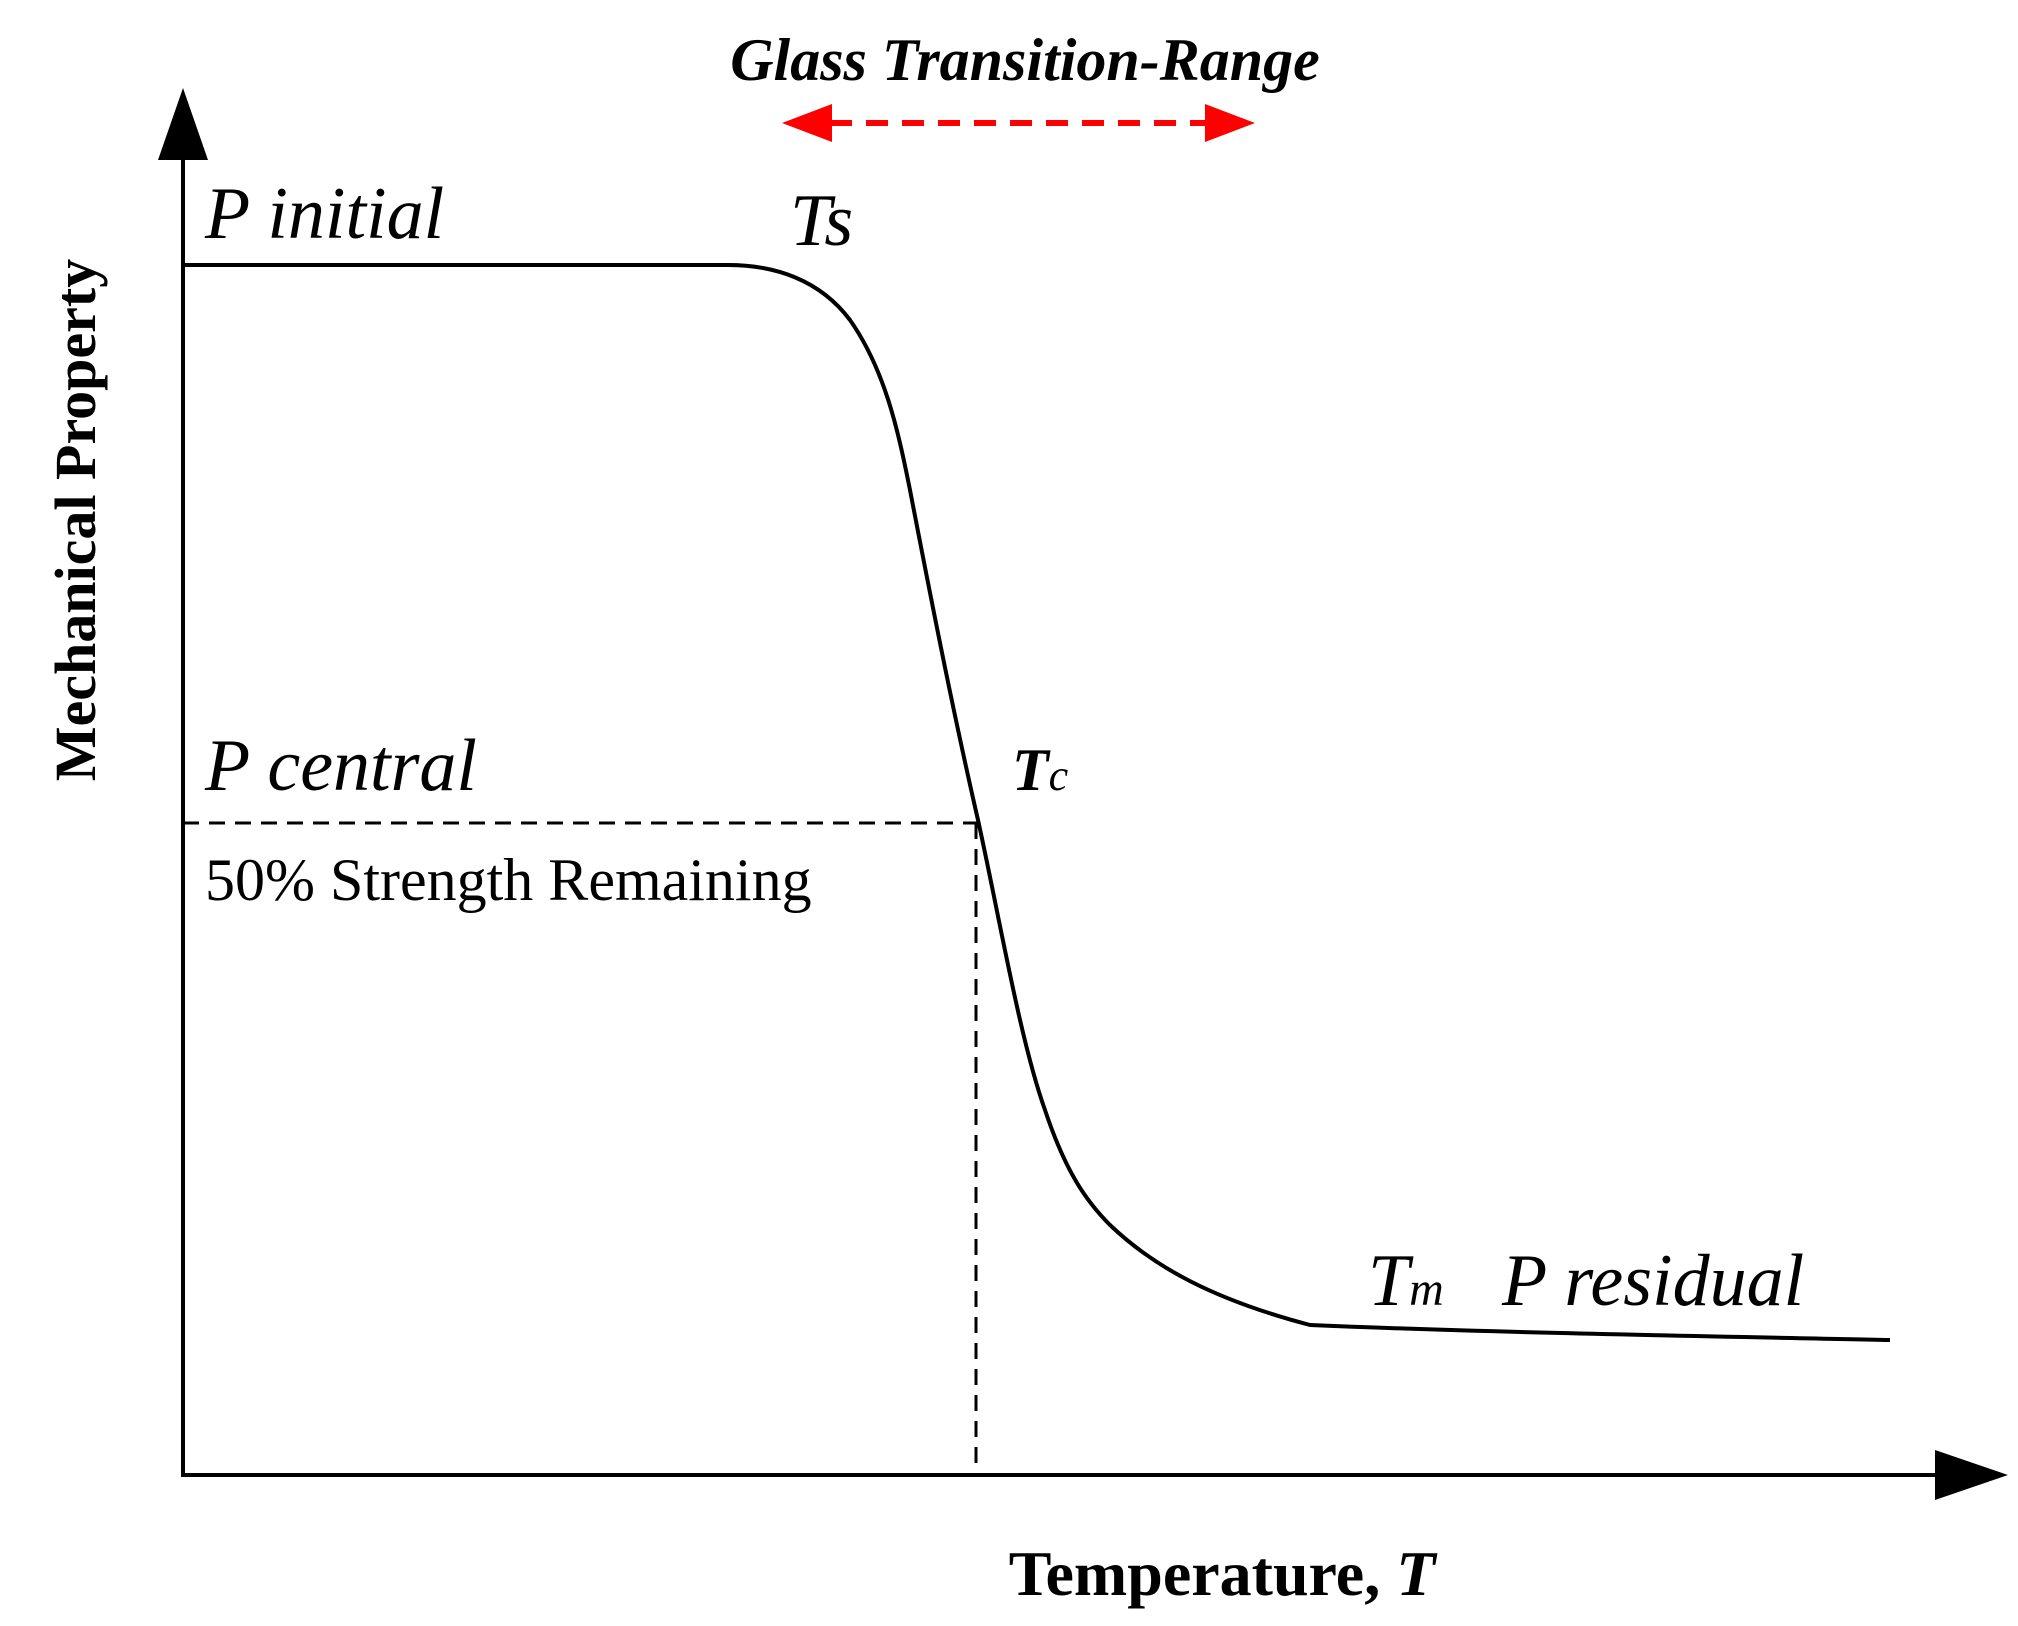  What do you see at coordinates (1391, 1281) in the screenshot?
I see `tm-label-main: T` at bounding box center [1391, 1281].